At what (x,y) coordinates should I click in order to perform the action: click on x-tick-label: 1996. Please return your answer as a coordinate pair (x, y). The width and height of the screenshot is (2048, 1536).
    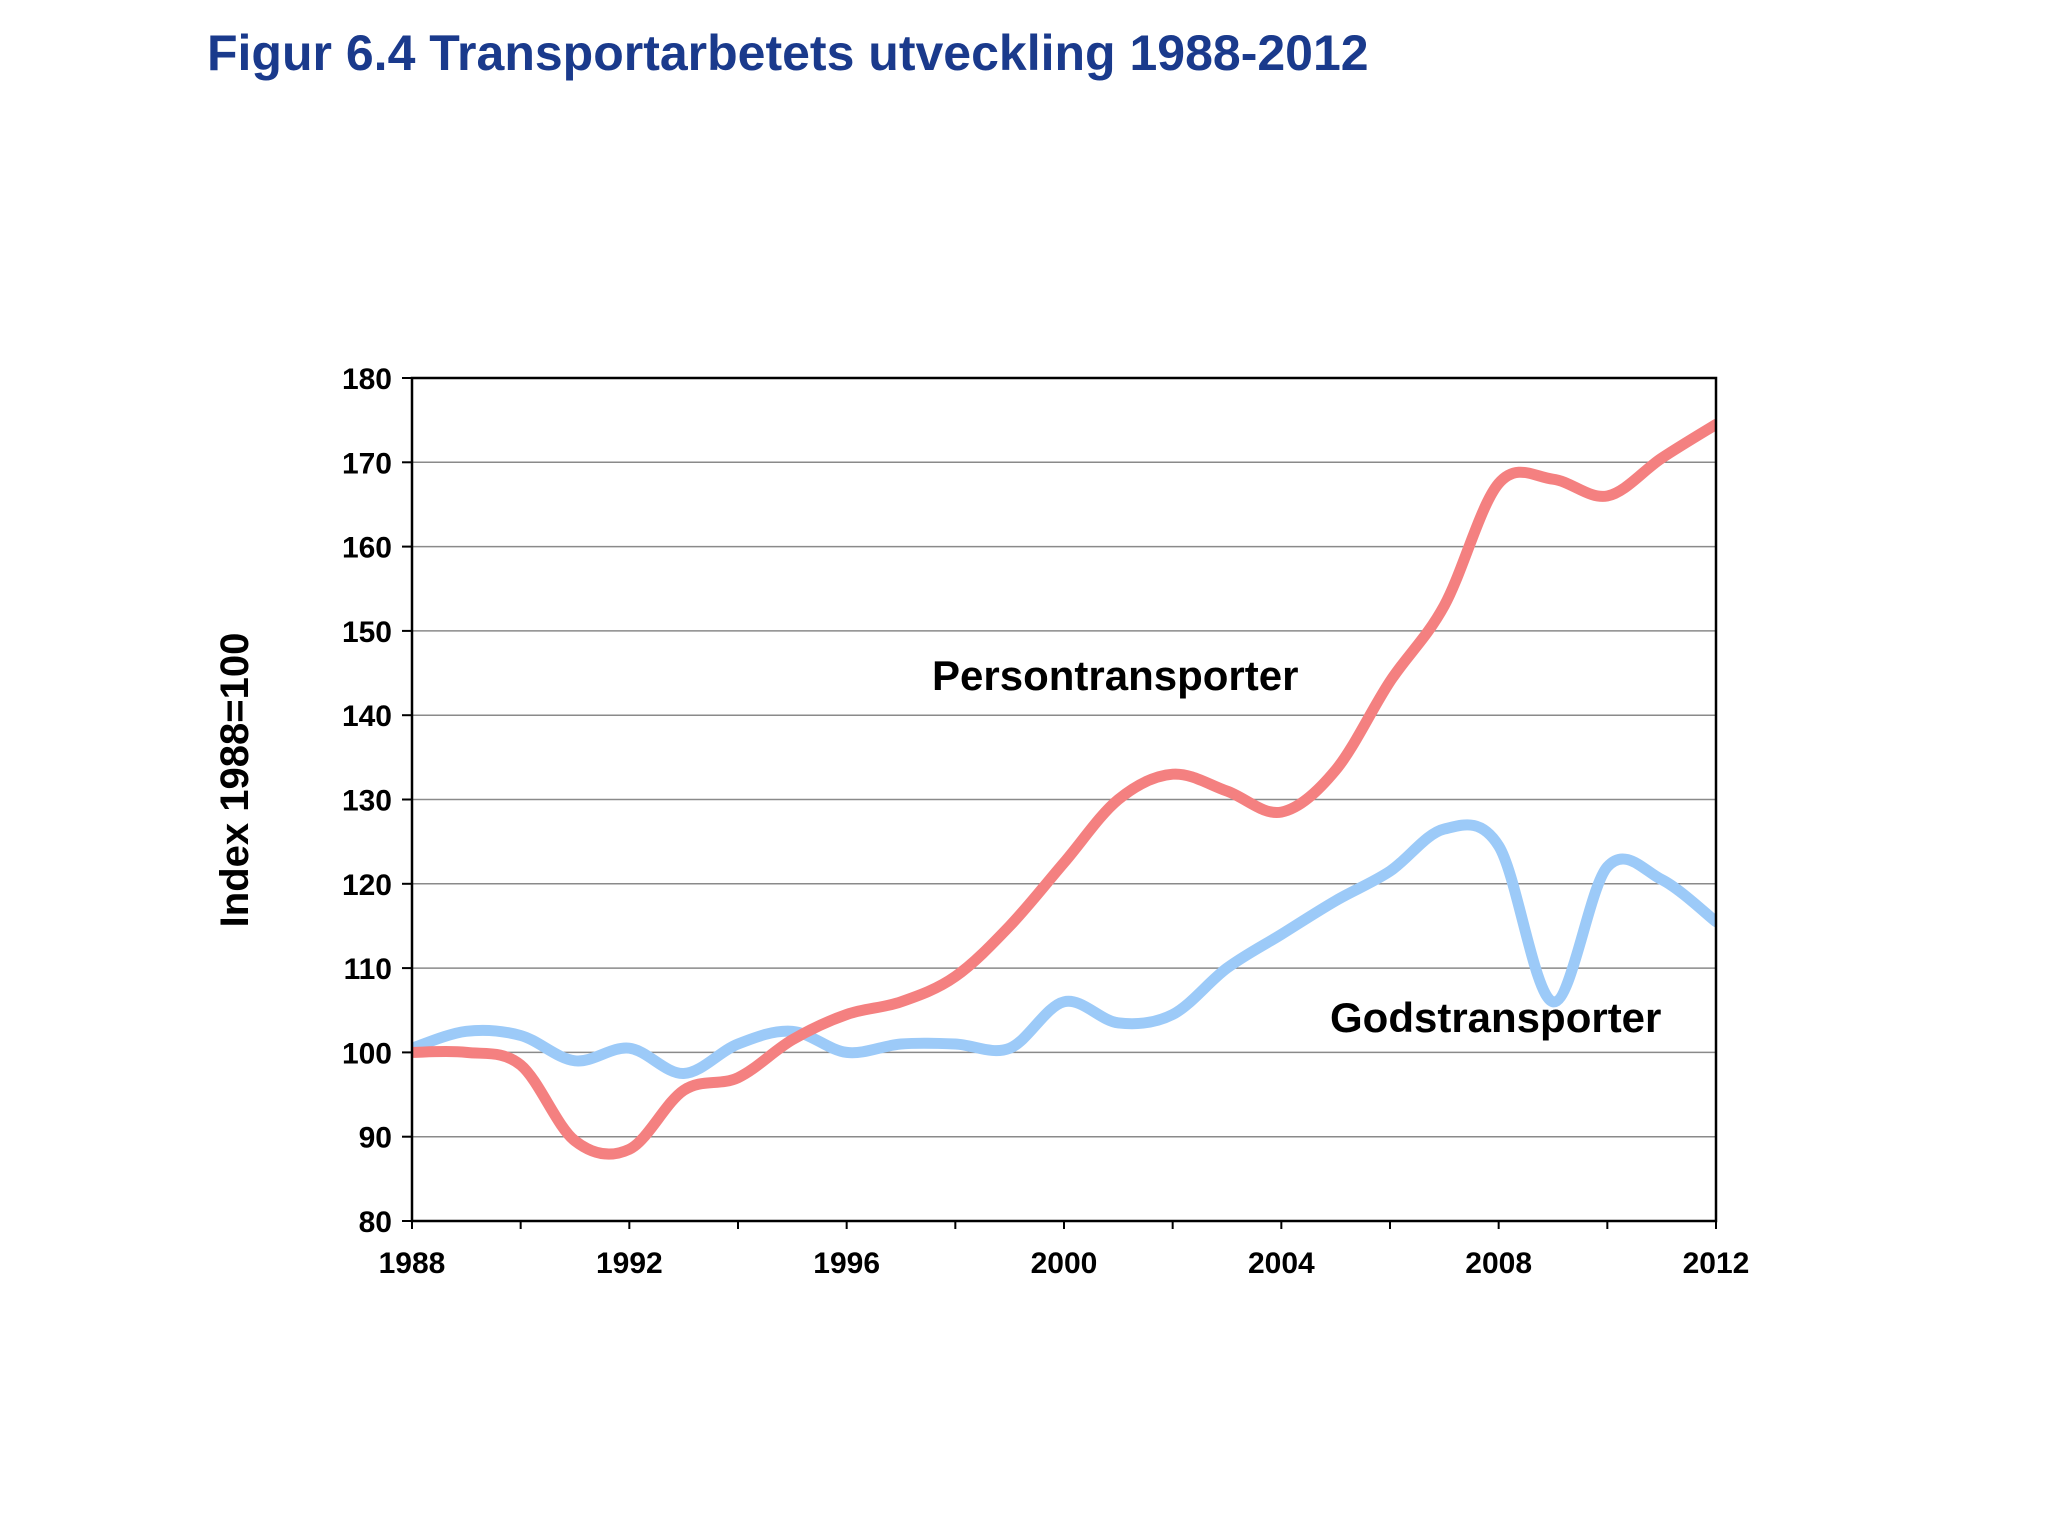
    Looking at the image, I should click on (846, 1263).